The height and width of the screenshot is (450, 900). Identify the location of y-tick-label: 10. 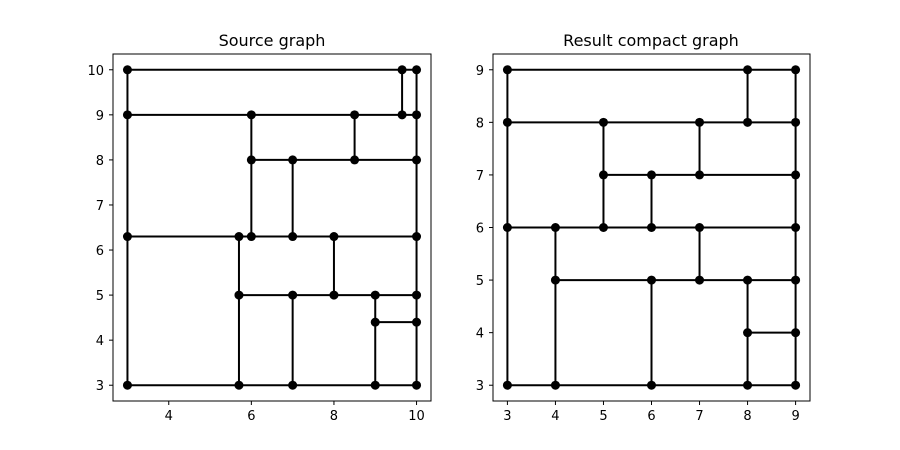
(95, 71).